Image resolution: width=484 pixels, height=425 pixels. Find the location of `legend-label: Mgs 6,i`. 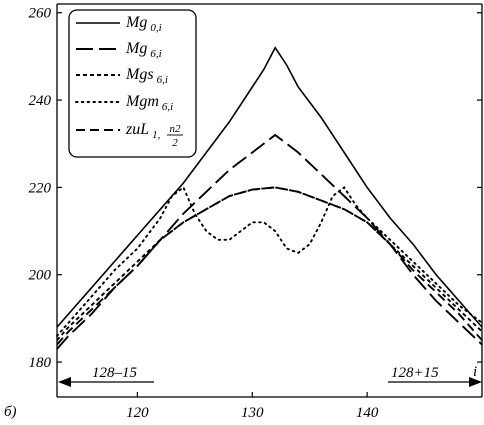

legend-label: Mgs 6,i is located at coordinates (146, 76).